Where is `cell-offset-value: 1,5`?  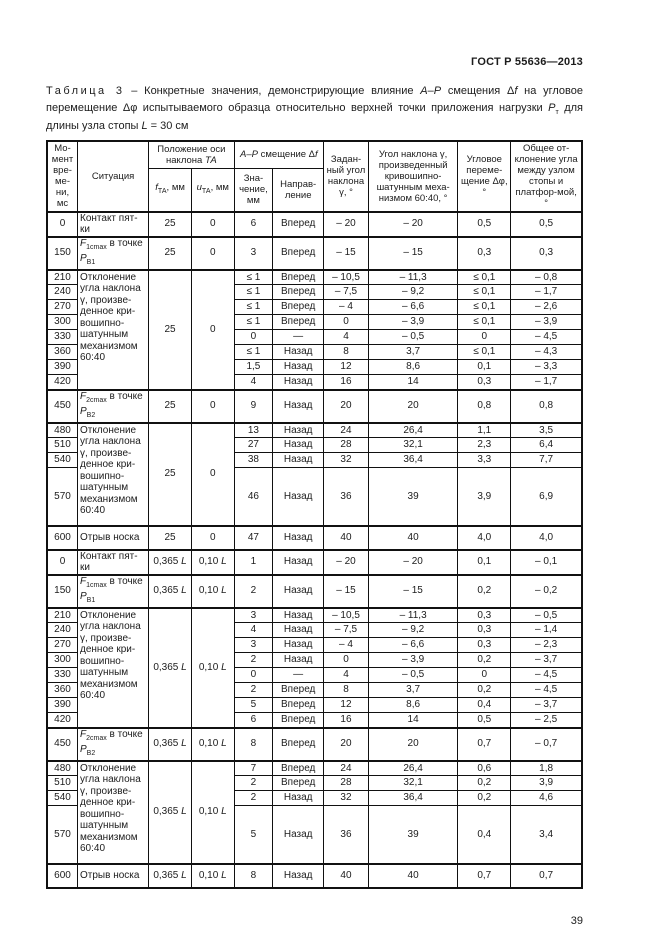 cell-offset-value: 1,5 is located at coordinates (253, 367).